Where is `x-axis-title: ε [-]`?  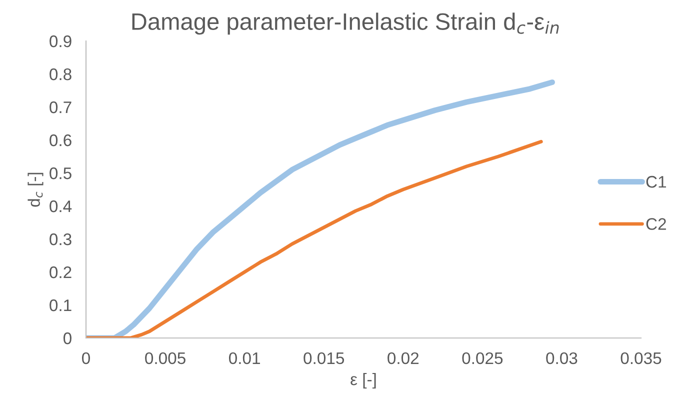 x-axis-title: ε [-] is located at coordinates (363, 380).